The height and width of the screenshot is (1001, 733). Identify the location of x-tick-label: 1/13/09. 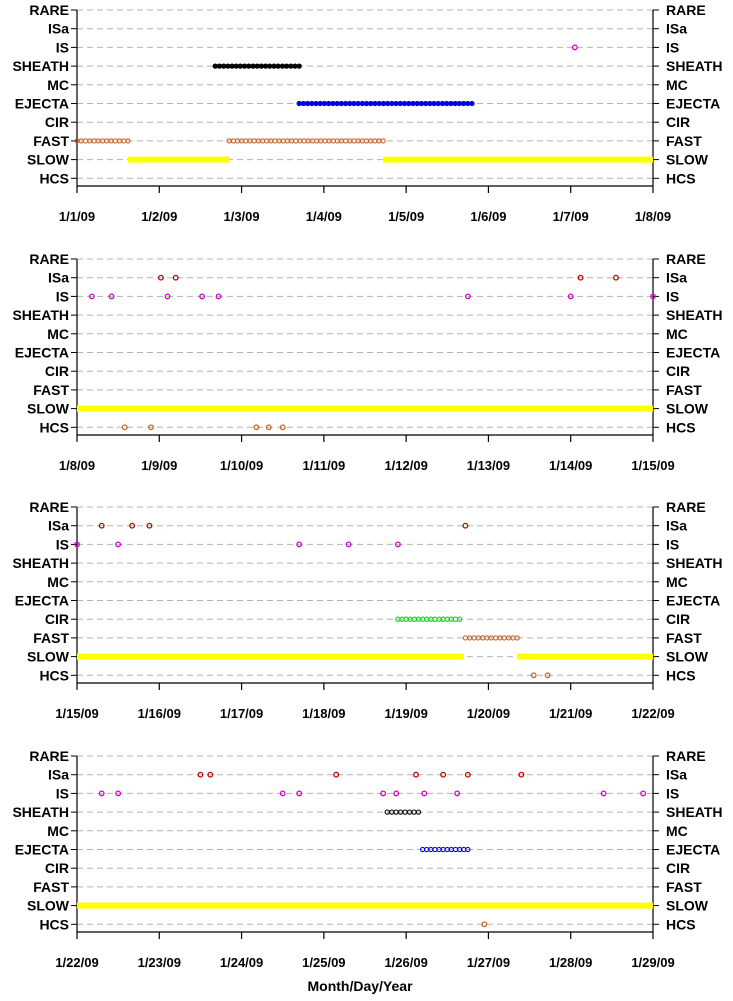
(488, 465).